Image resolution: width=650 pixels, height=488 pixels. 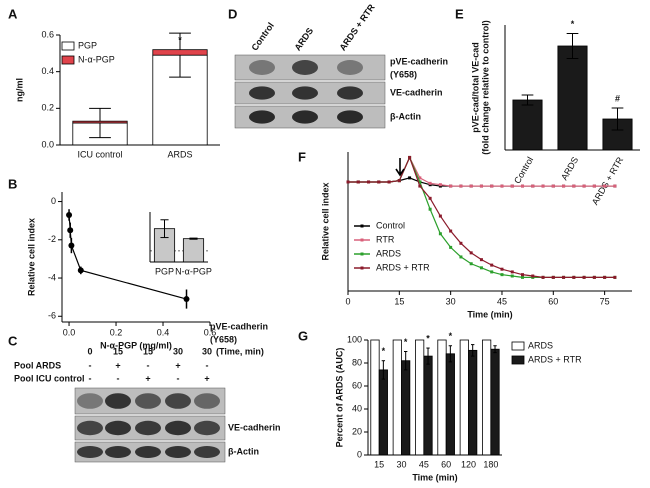 I want to click on x-tick-label: 45, so click(x=502, y=301).